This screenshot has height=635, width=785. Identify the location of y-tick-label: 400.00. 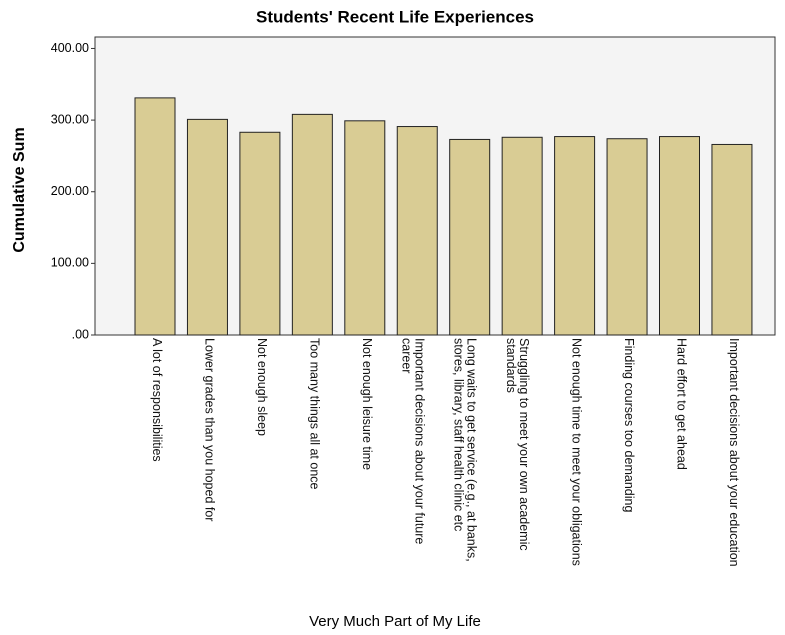
(70, 48).